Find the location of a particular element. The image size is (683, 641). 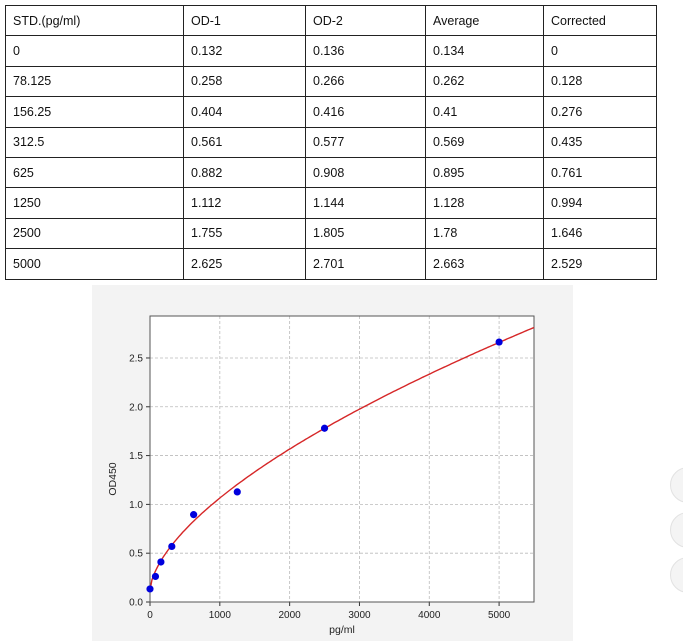

table-cell: 0.761 is located at coordinates (600, 172).